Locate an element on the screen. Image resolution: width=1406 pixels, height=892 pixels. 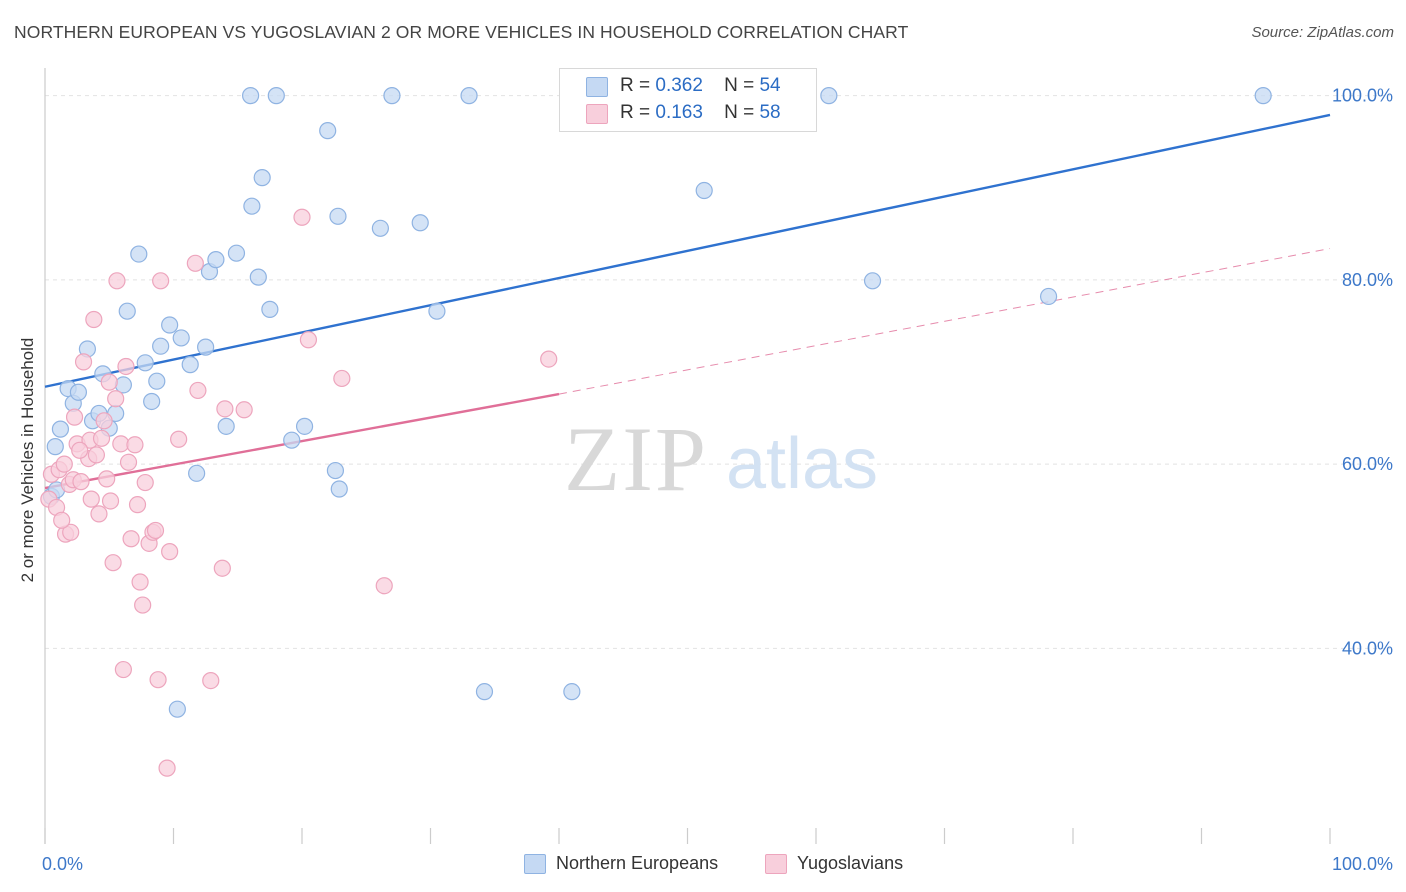
legend-label: Yugoslavians is located at coordinates (850, 863).